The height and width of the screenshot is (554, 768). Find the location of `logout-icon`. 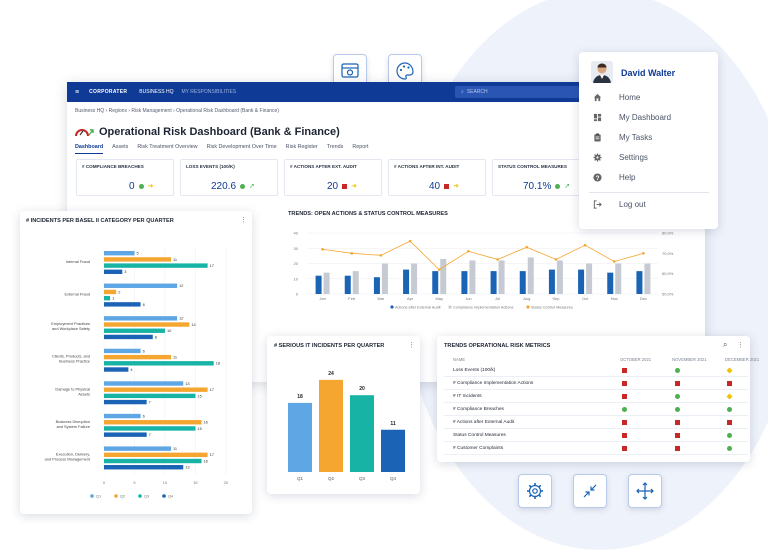

logout-icon is located at coordinates (597, 204).